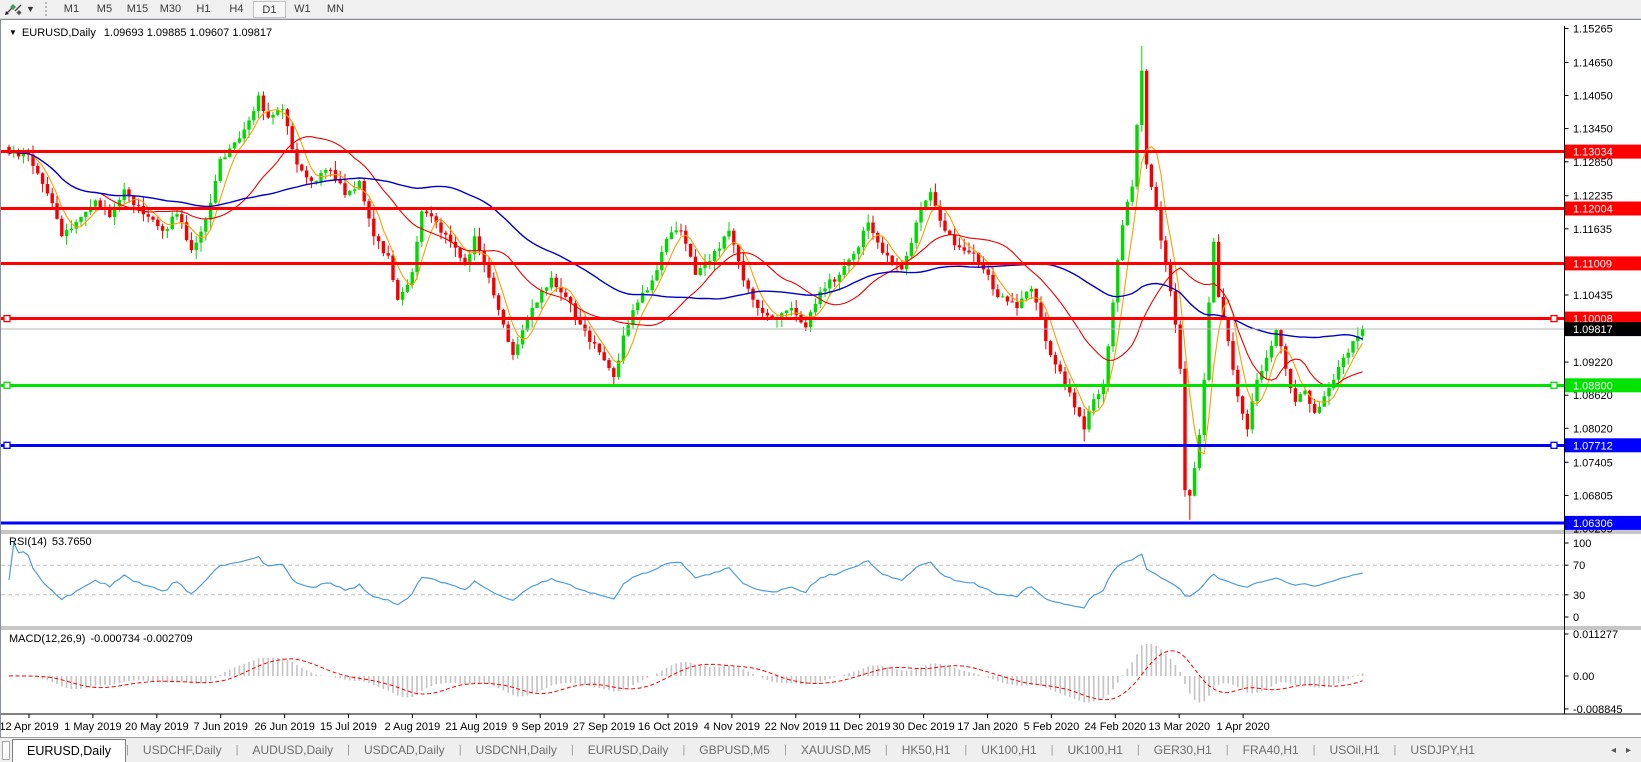 The image size is (1641, 762). What do you see at coordinates (1354, 750) in the screenshot?
I see `tab-usoil-h1: USOil,H1` at bounding box center [1354, 750].